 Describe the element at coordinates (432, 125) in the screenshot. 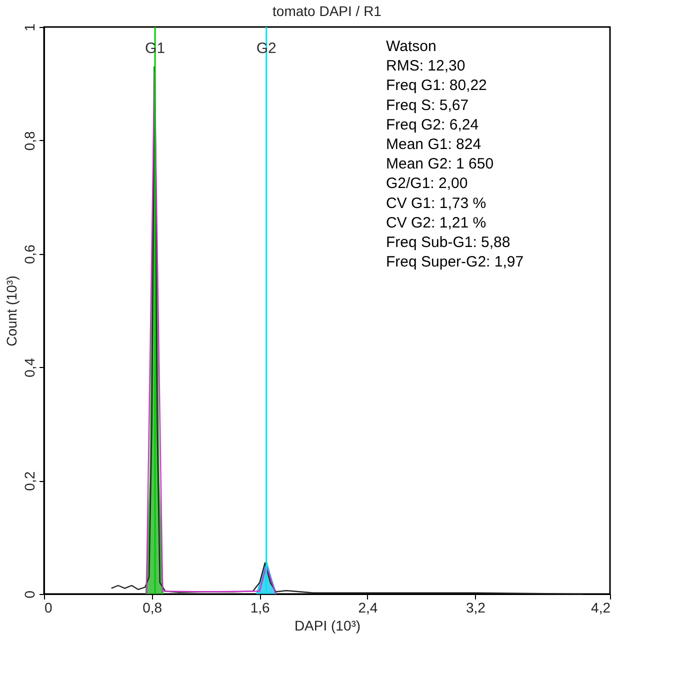

I see `annotation: Freq G2: 6,24` at that location.